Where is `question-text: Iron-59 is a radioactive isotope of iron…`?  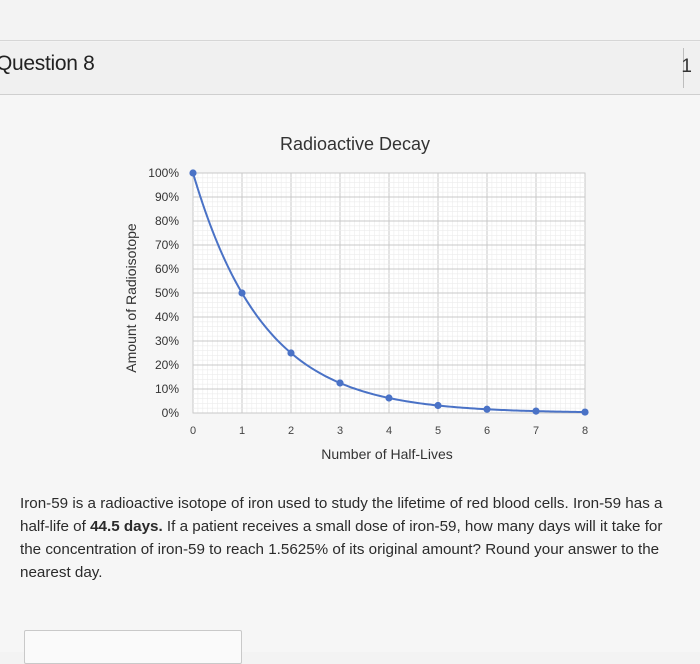 question-text: Iron-59 is a radioactive isotope of iron… is located at coordinates (350, 538).